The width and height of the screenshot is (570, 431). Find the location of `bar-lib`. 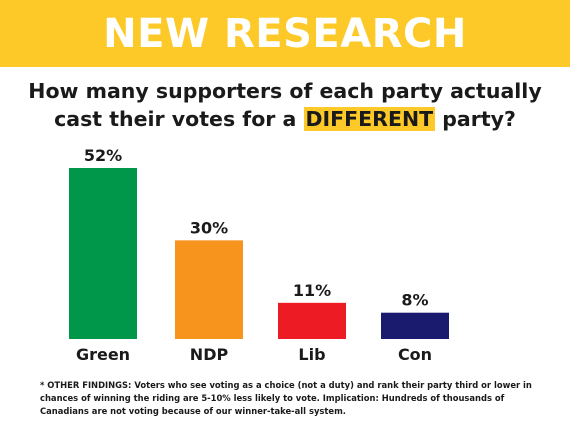

bar-lib is located at coordinates (312, 320).